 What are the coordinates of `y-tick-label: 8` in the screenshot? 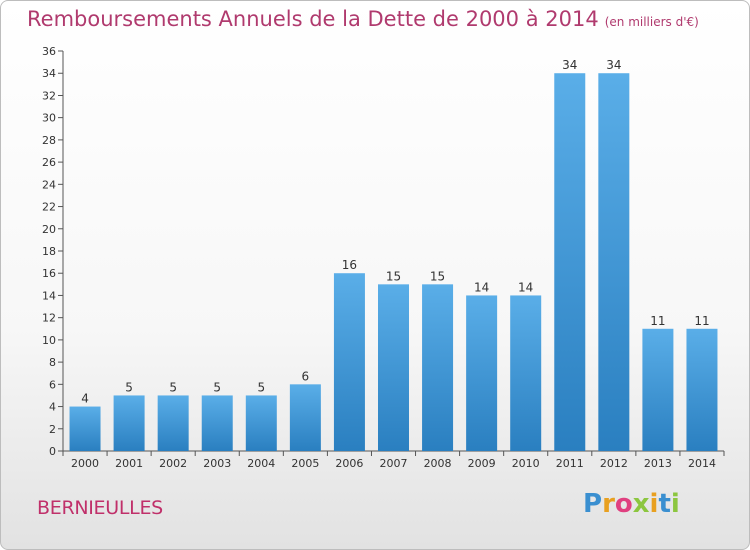 It's located at (52, 362).